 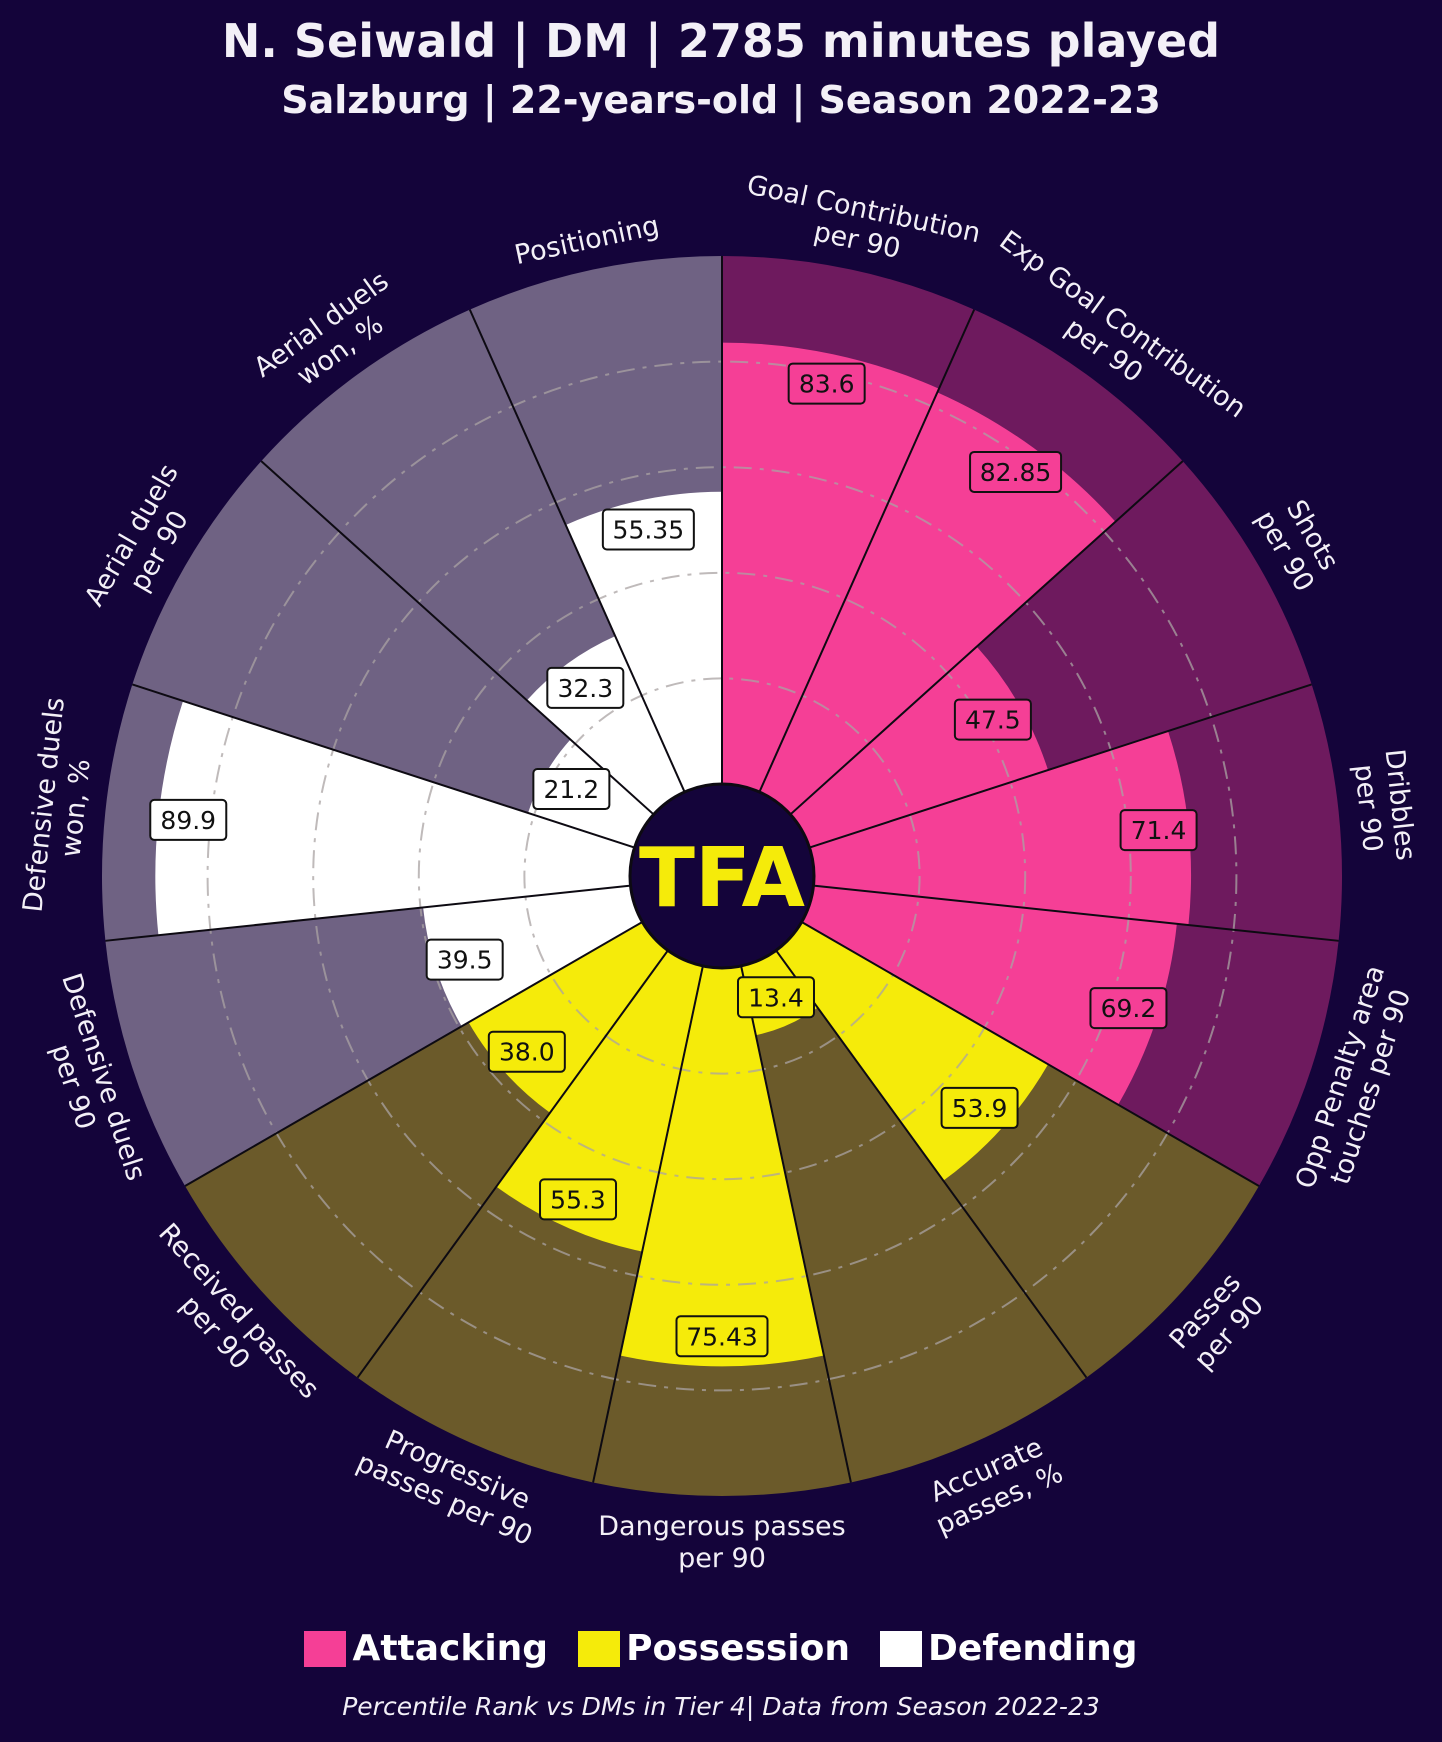 I want to click on svg-text: 47.5, so click(x=993, y=720).